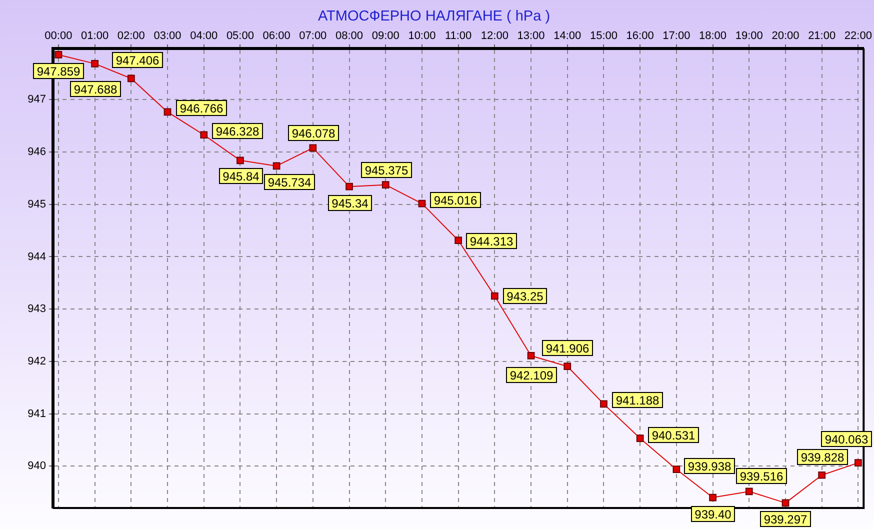 The width and height of the screenshot is (874, 529). I want to click on x-tick-label: 11:00, so click(458, 36).